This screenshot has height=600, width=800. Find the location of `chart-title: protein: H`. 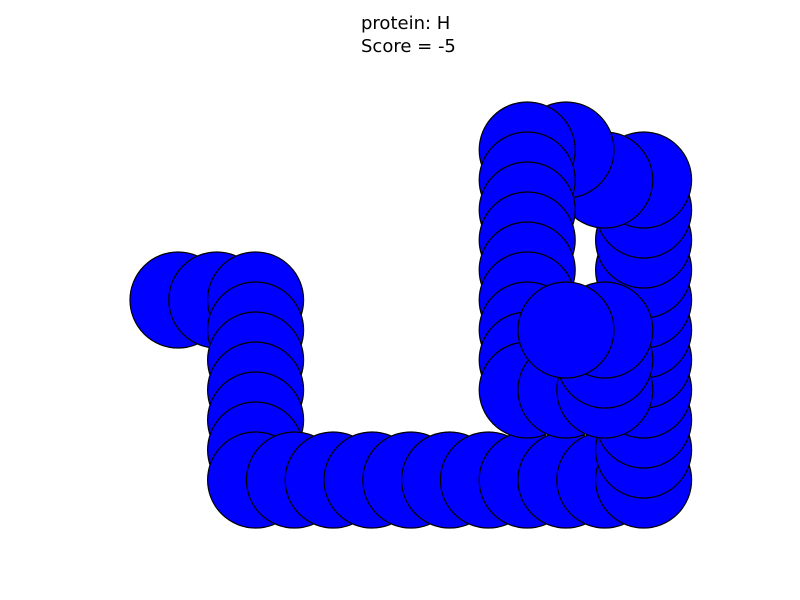

chart-title: protein: H is located at coordinates (405, 23).